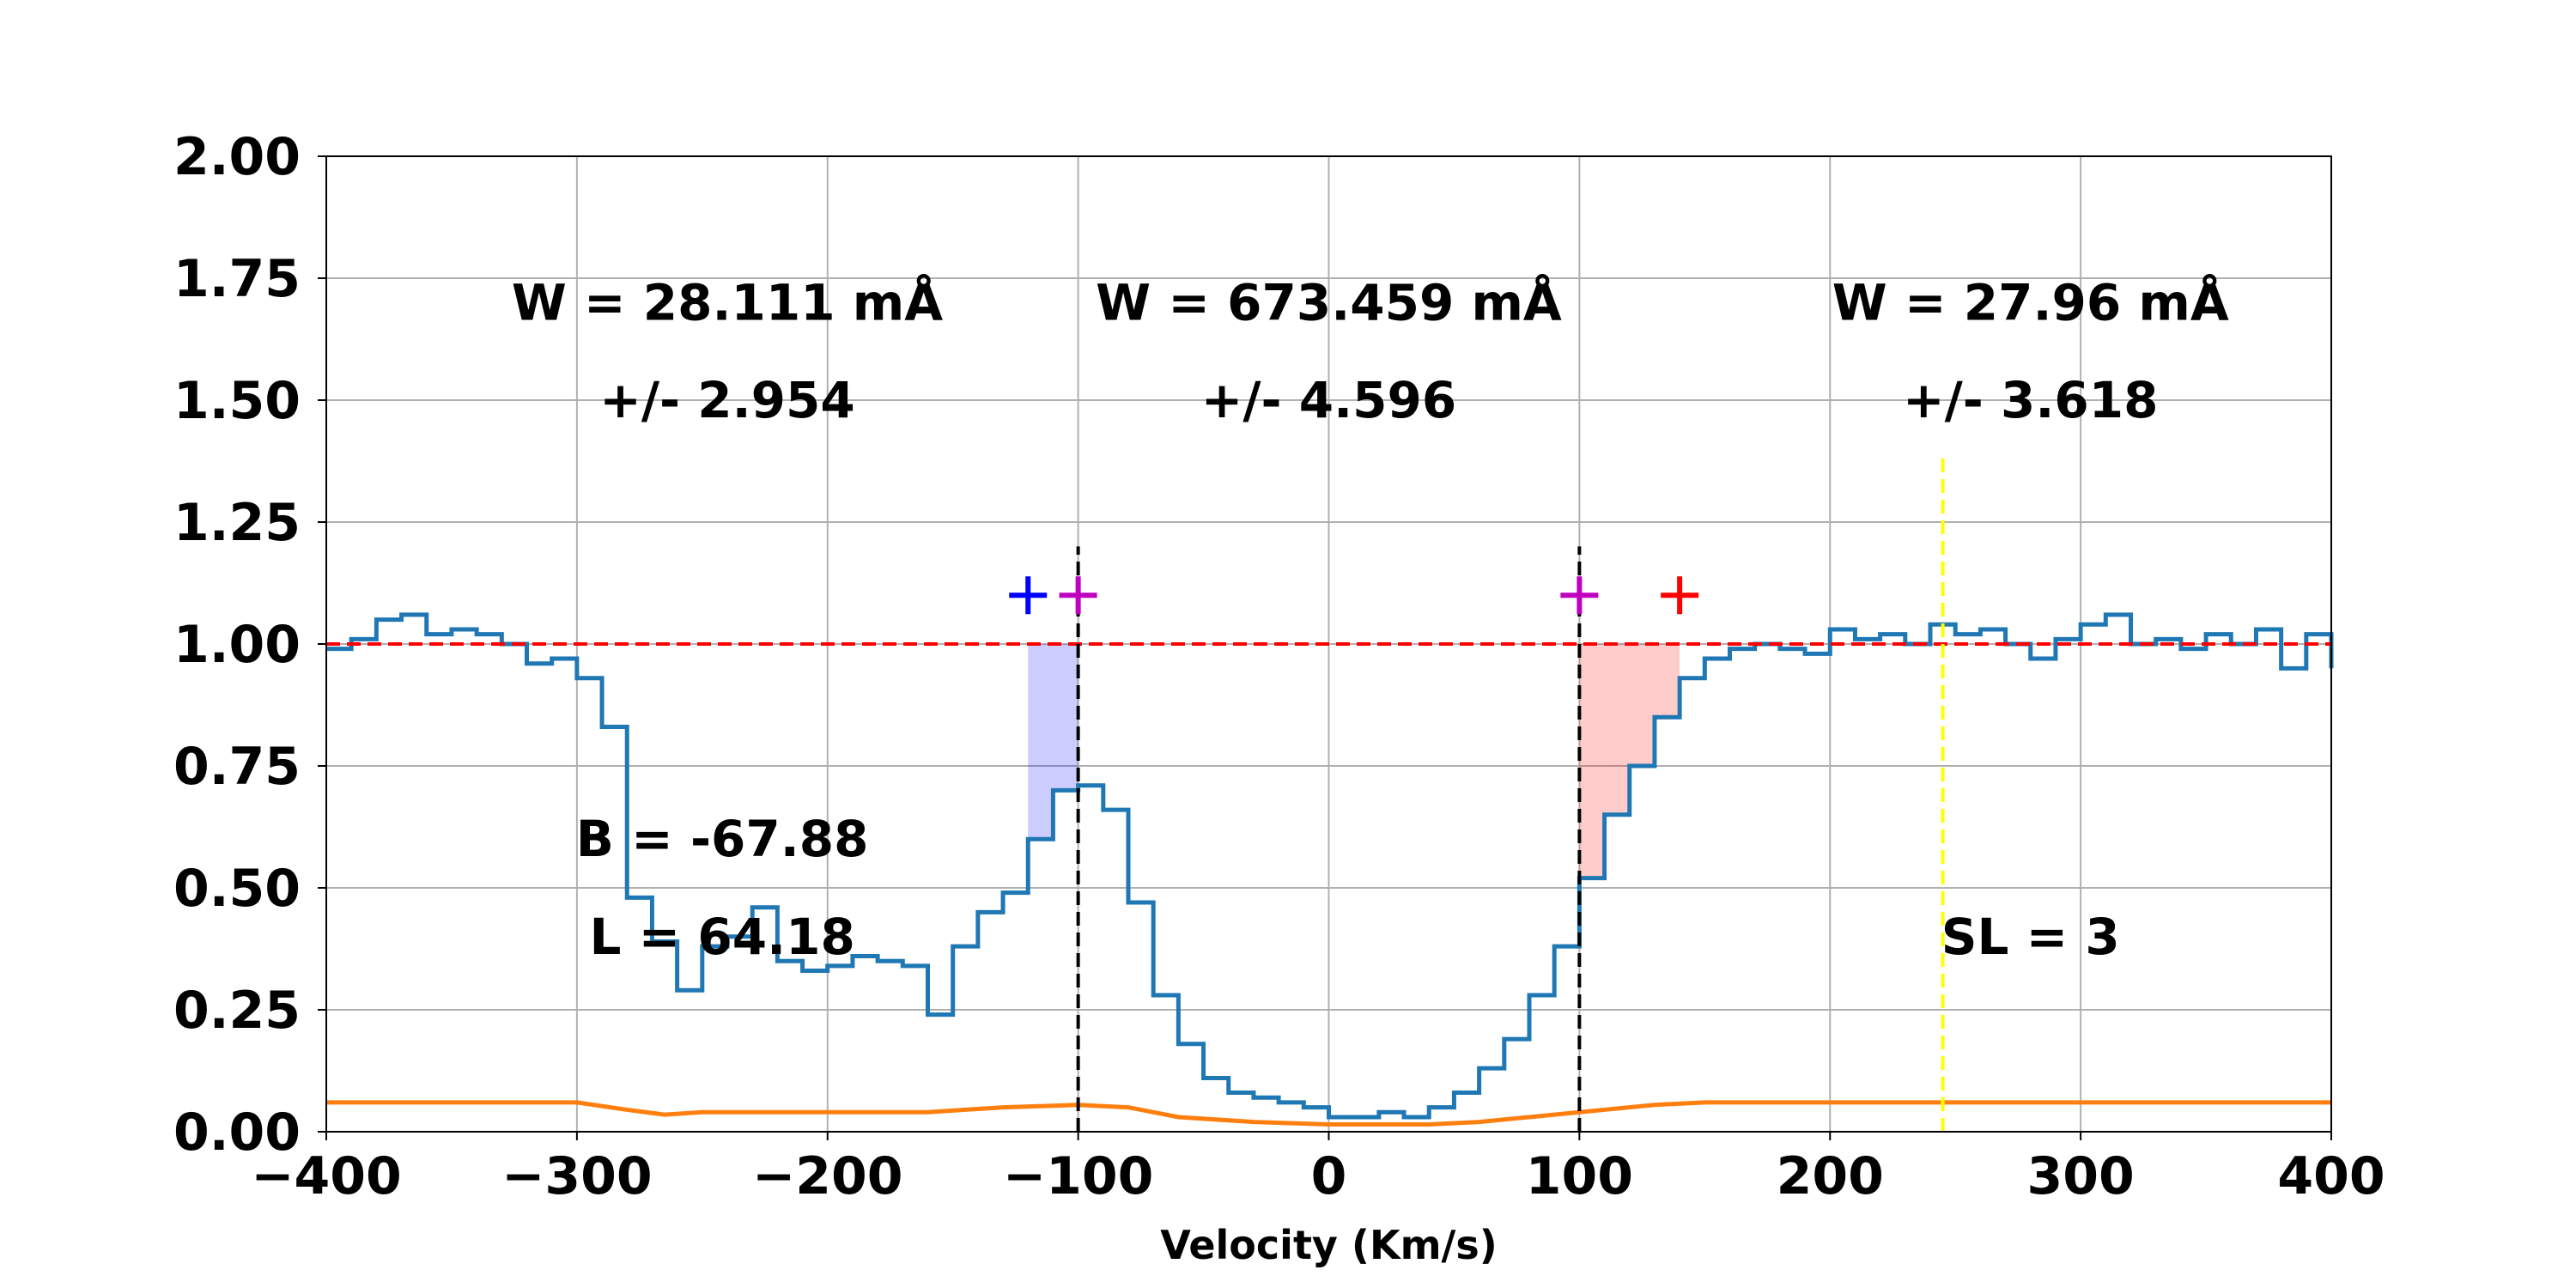 The width and height of the screenshot is (2576, 1288). I want to click on y-tick-label: 1.25, so click(237, 523).